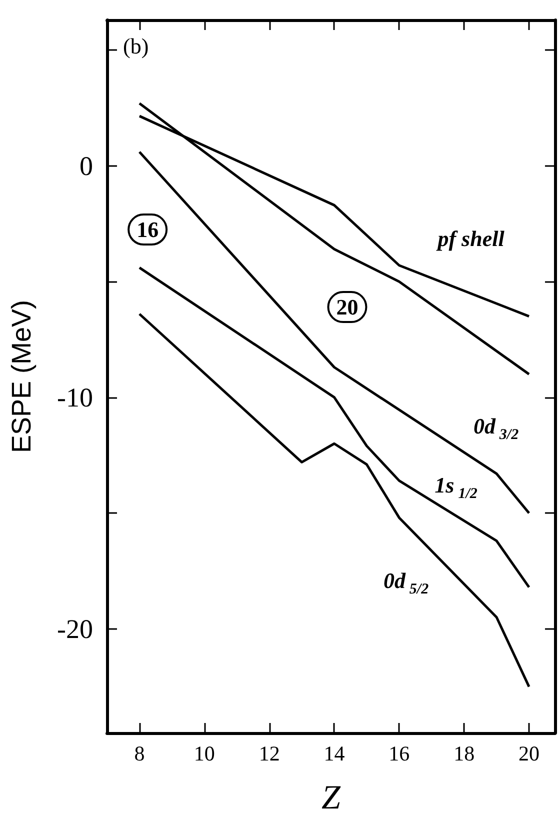 The height and width of the screenshot is (839, 560). What do you see at coordinates (204, 754) in the screenshot?
I see `x-tick-label: 10` at bounding box center [204, 754].